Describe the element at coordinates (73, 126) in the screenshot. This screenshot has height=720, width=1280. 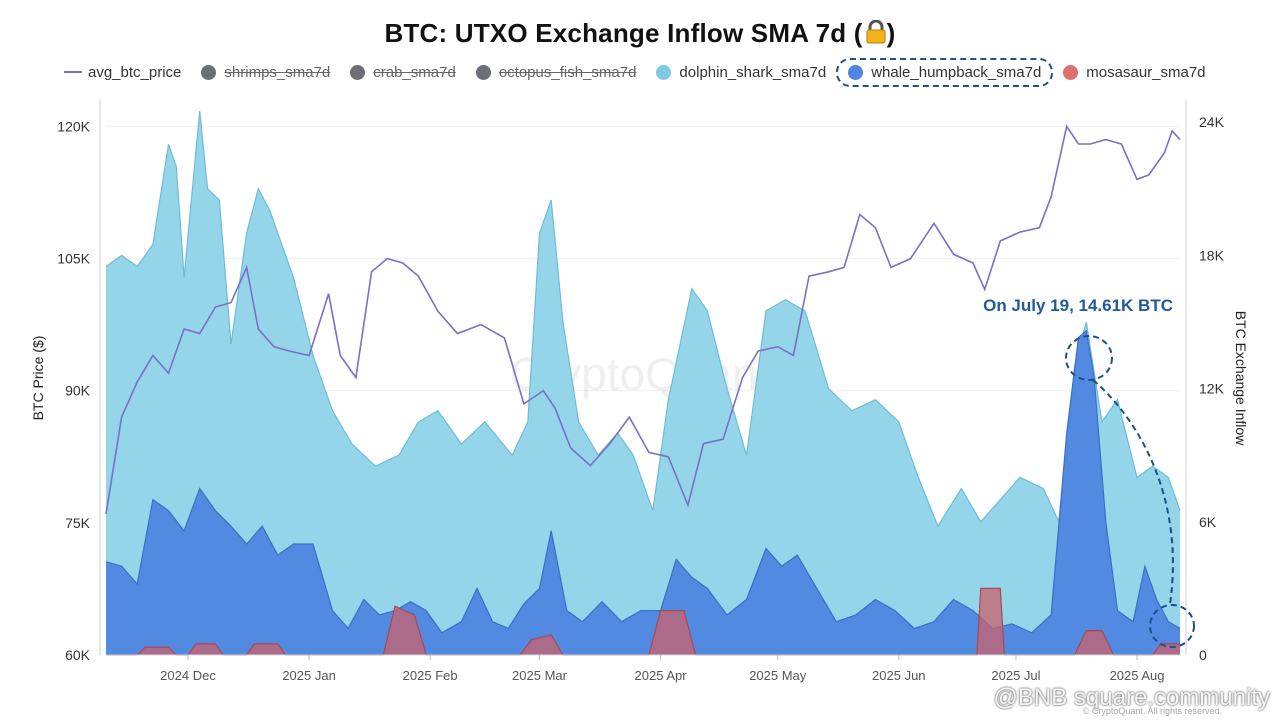
I see `y-left-tick-label: 120K` at that location.